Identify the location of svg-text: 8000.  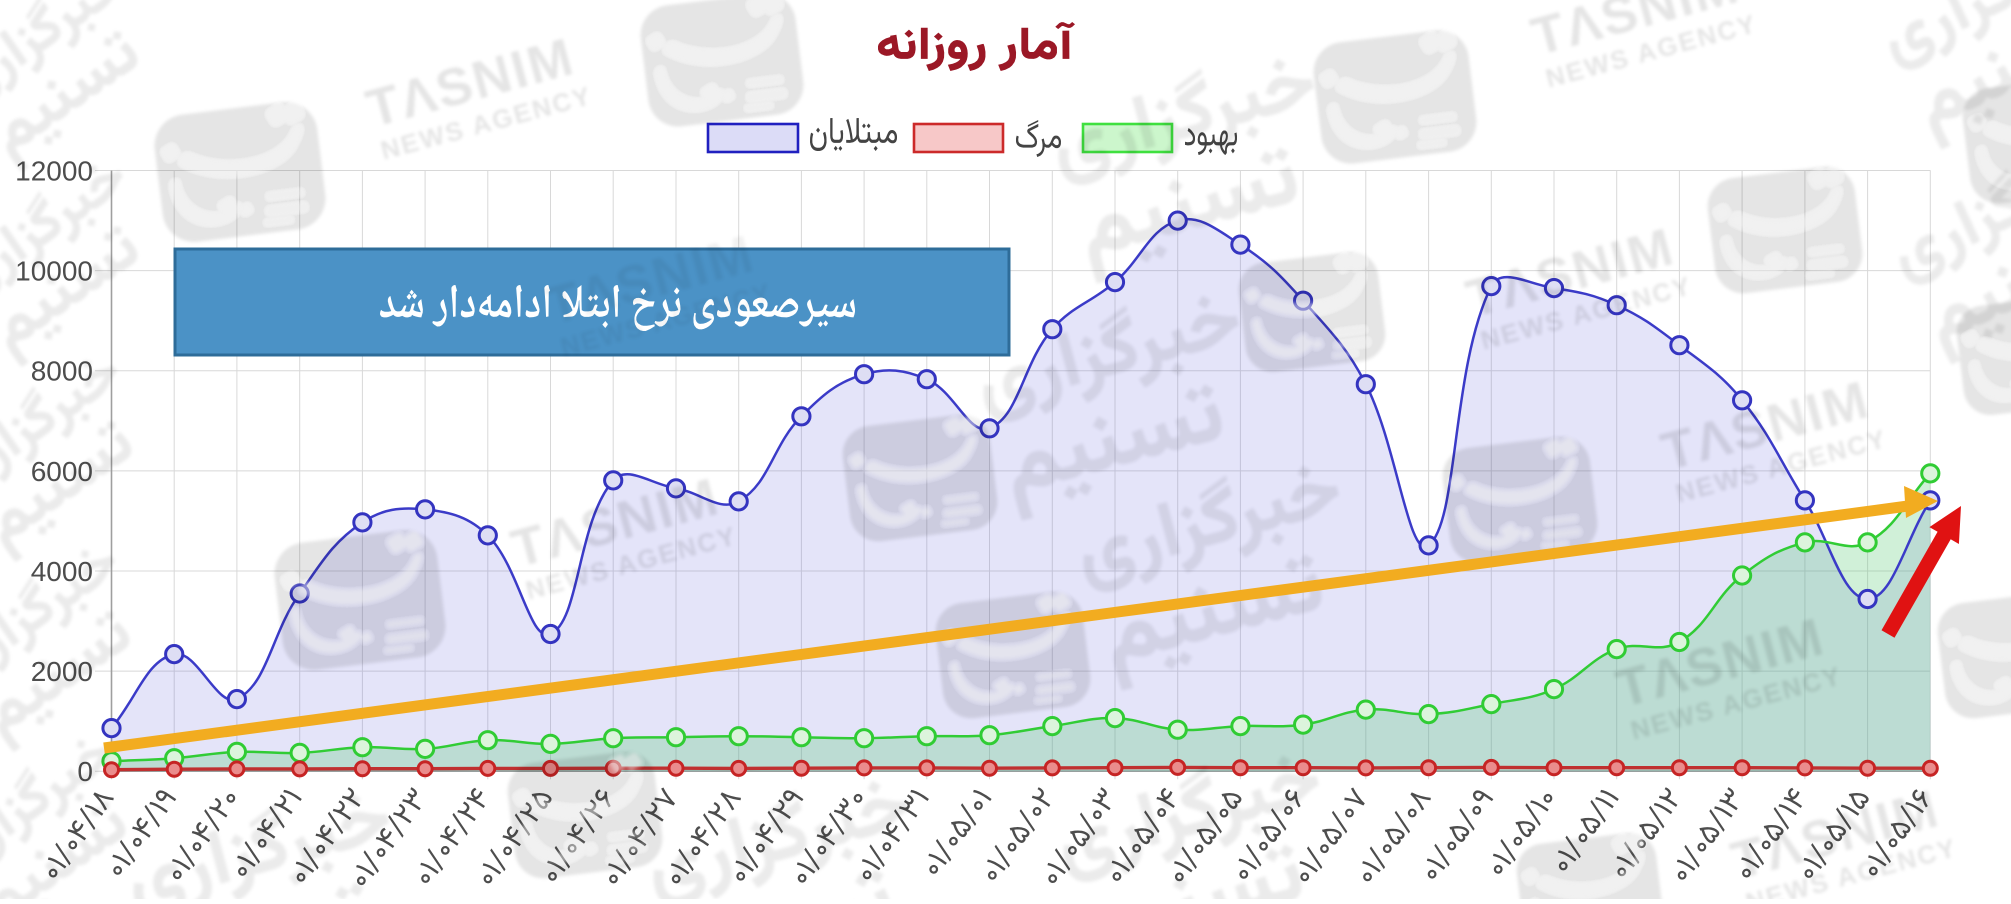
(62, 371).